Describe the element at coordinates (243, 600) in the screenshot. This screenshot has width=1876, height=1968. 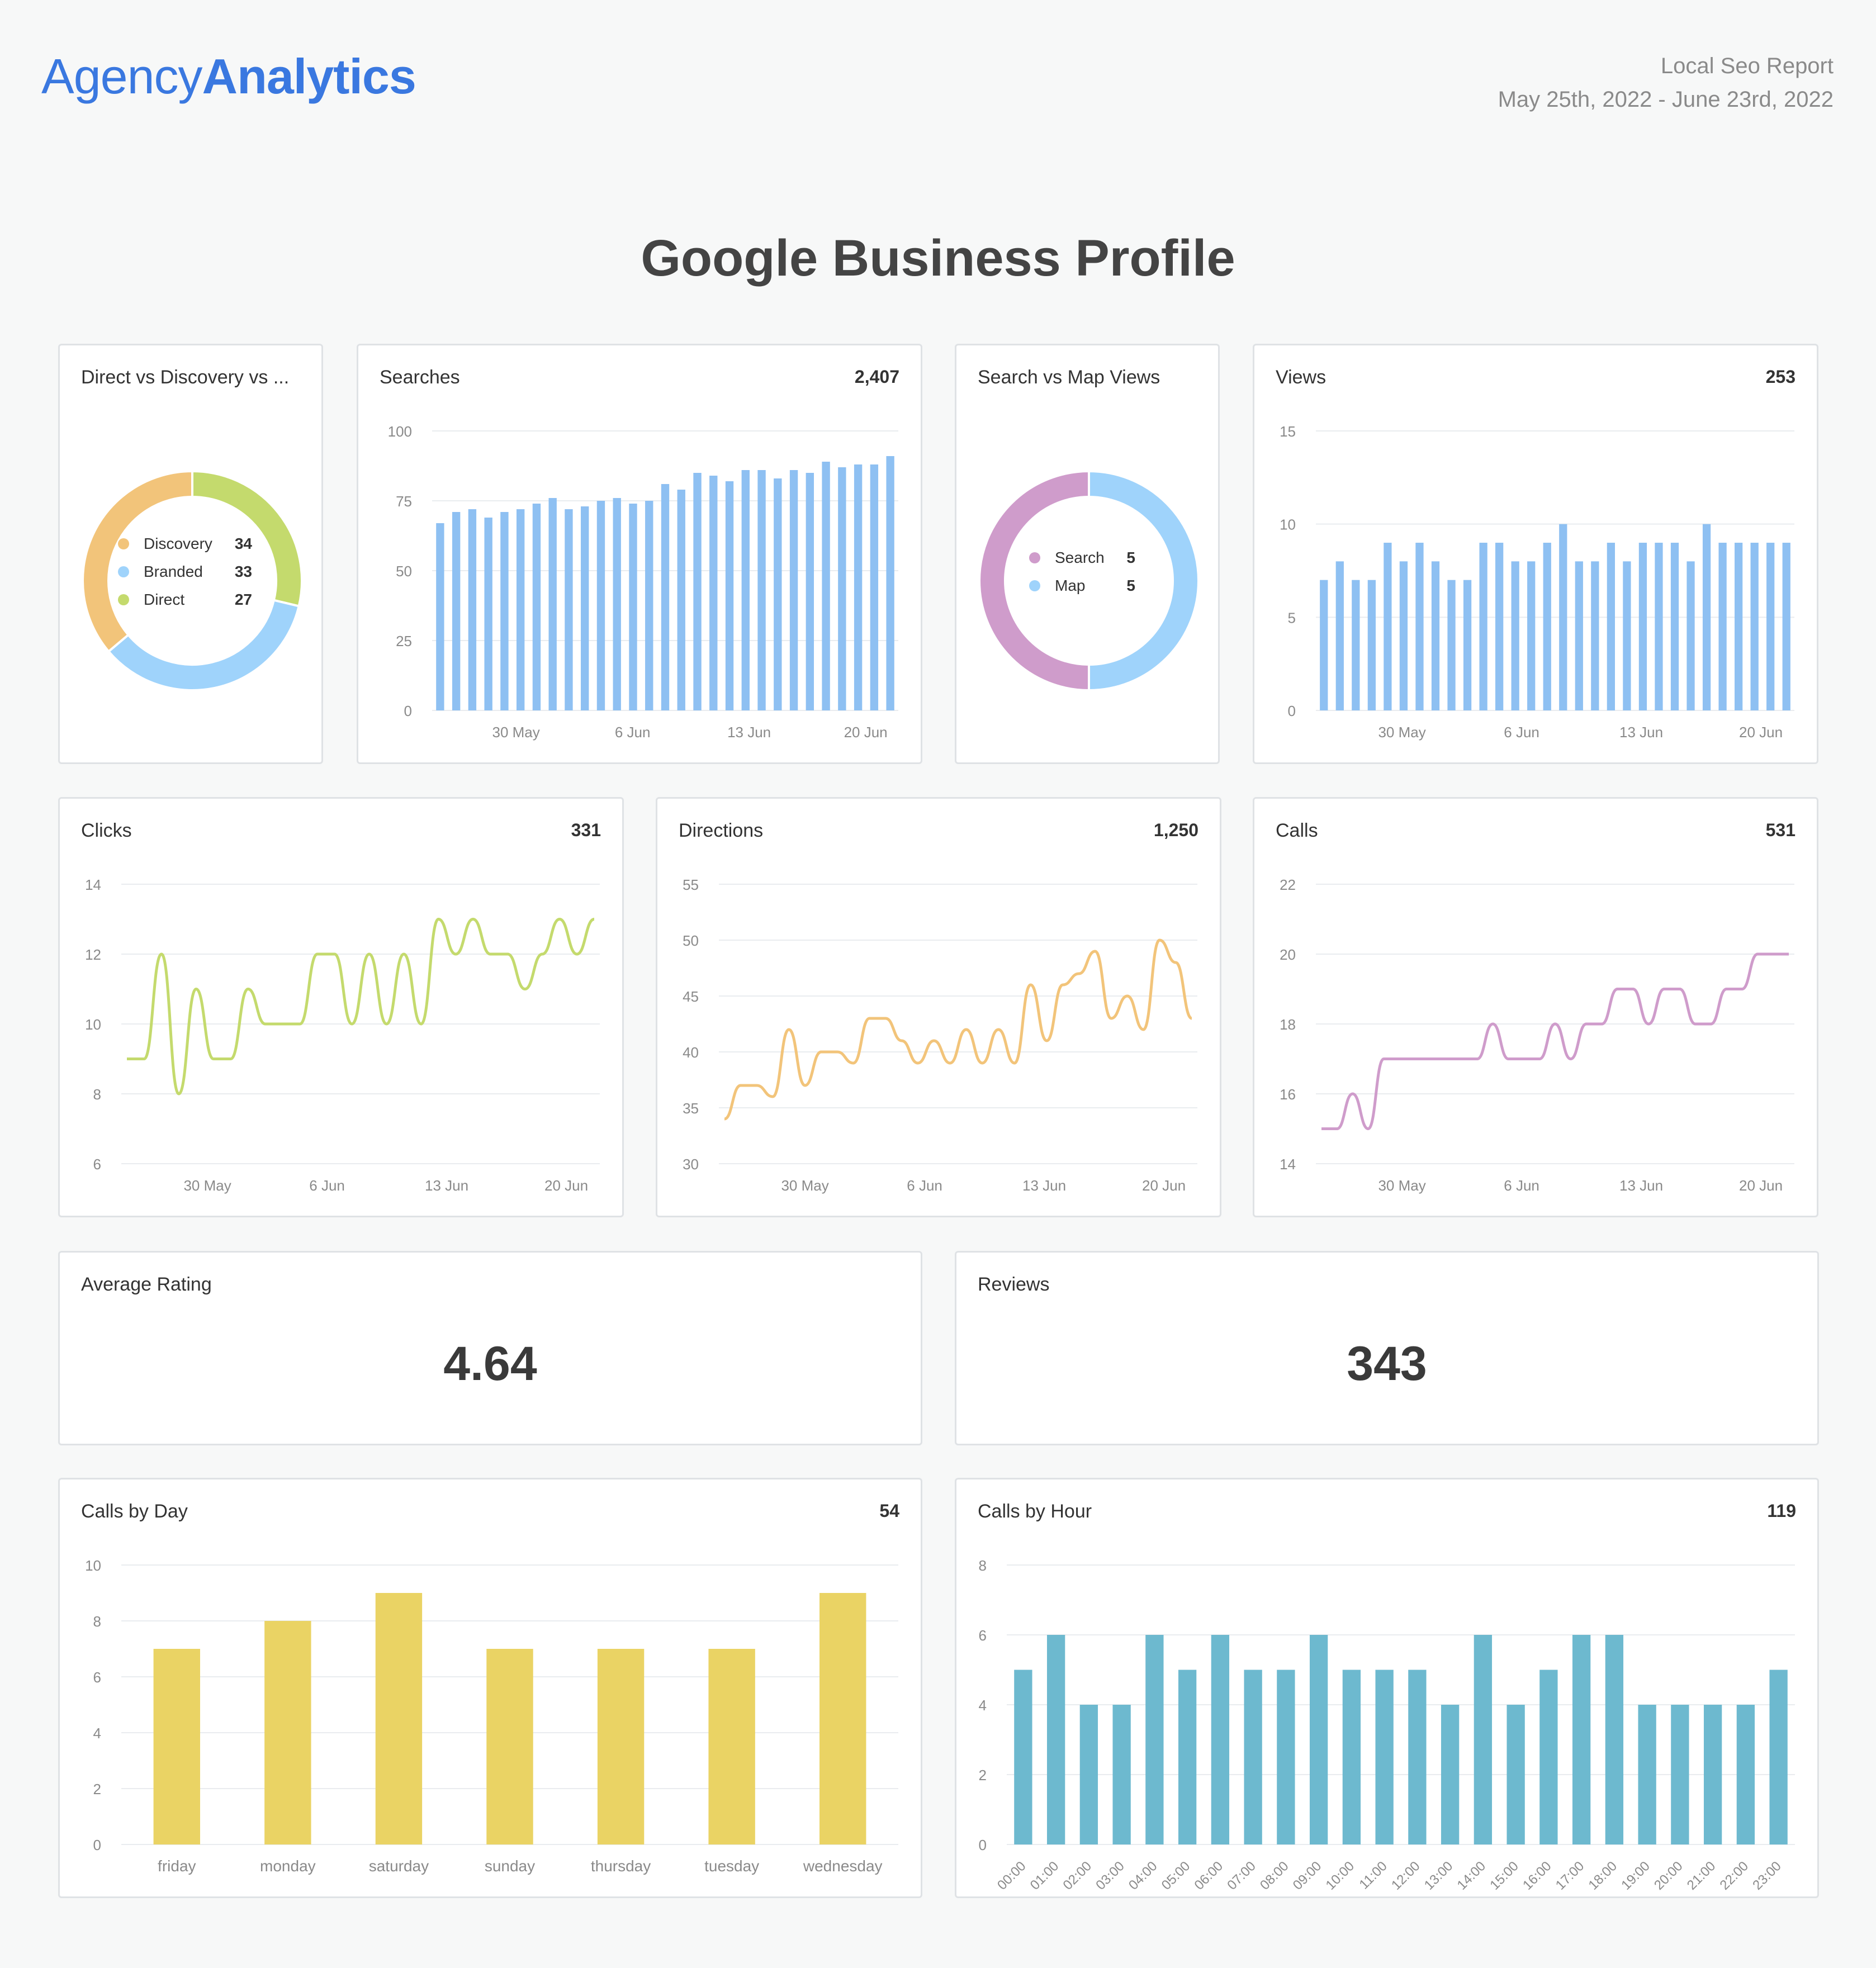
I see `legend-value: 27` at that location.